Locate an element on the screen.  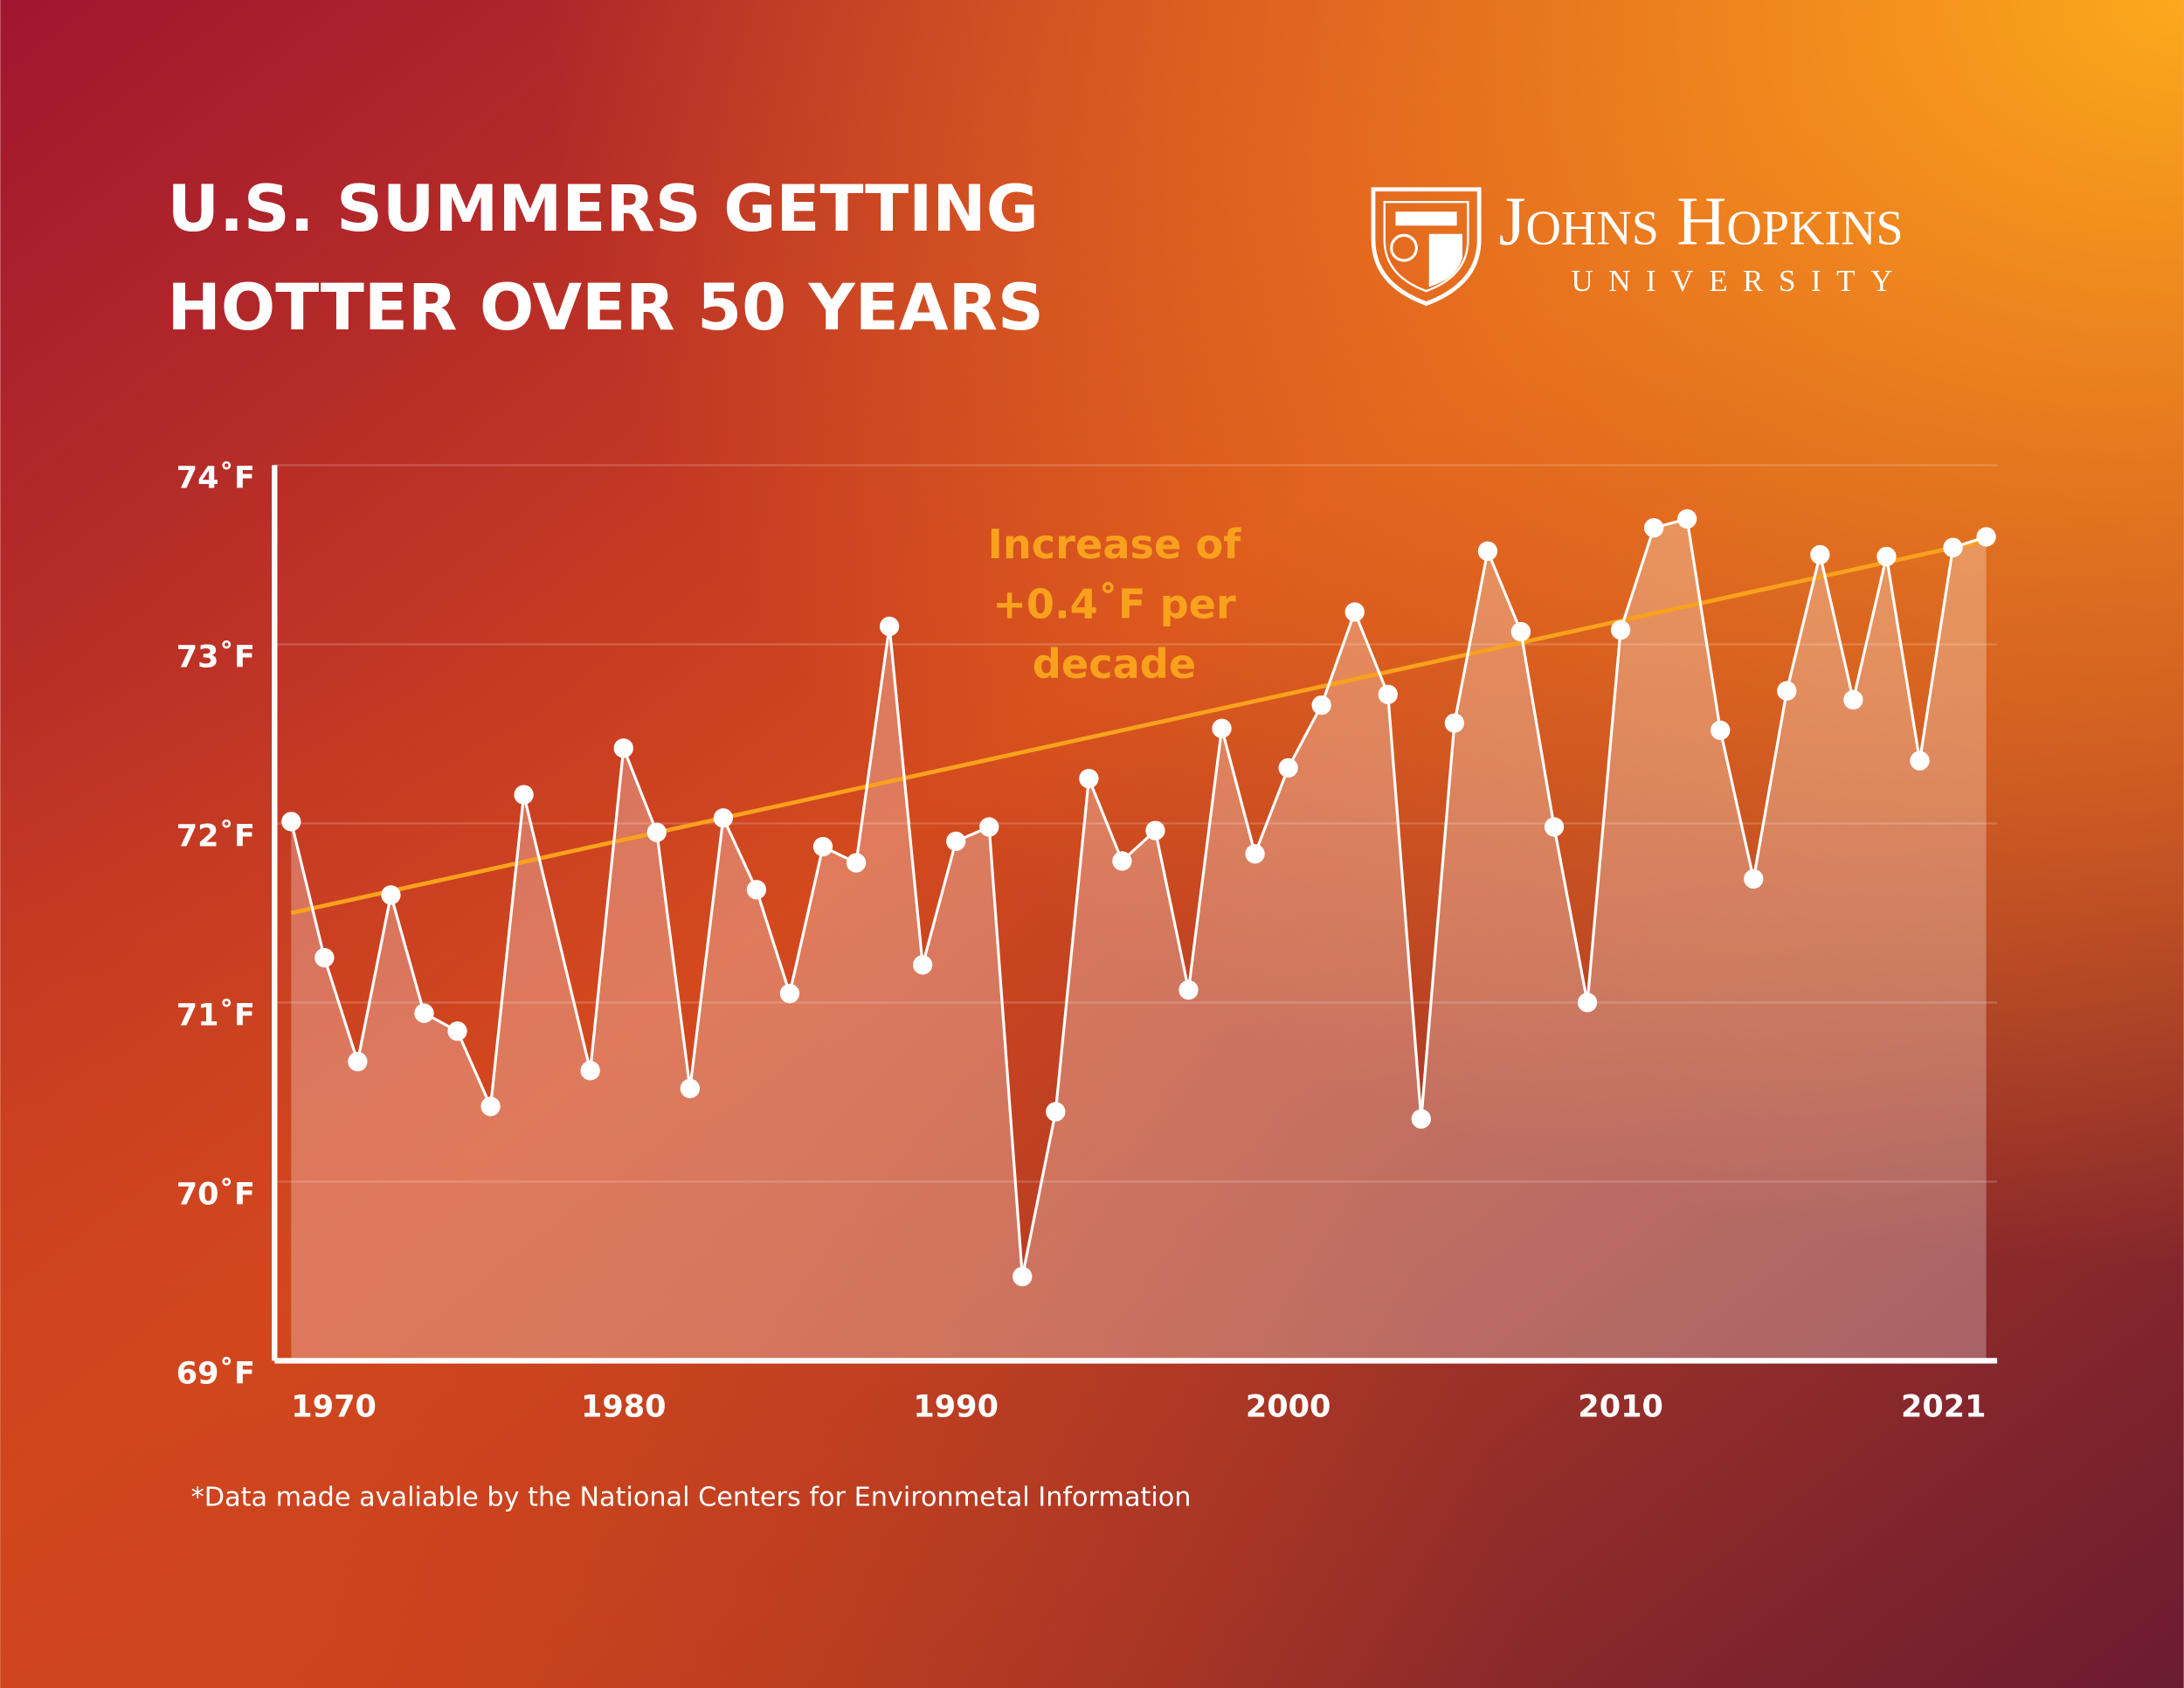
x-tick-label: 1970 is located at coordinates (334, 1407).